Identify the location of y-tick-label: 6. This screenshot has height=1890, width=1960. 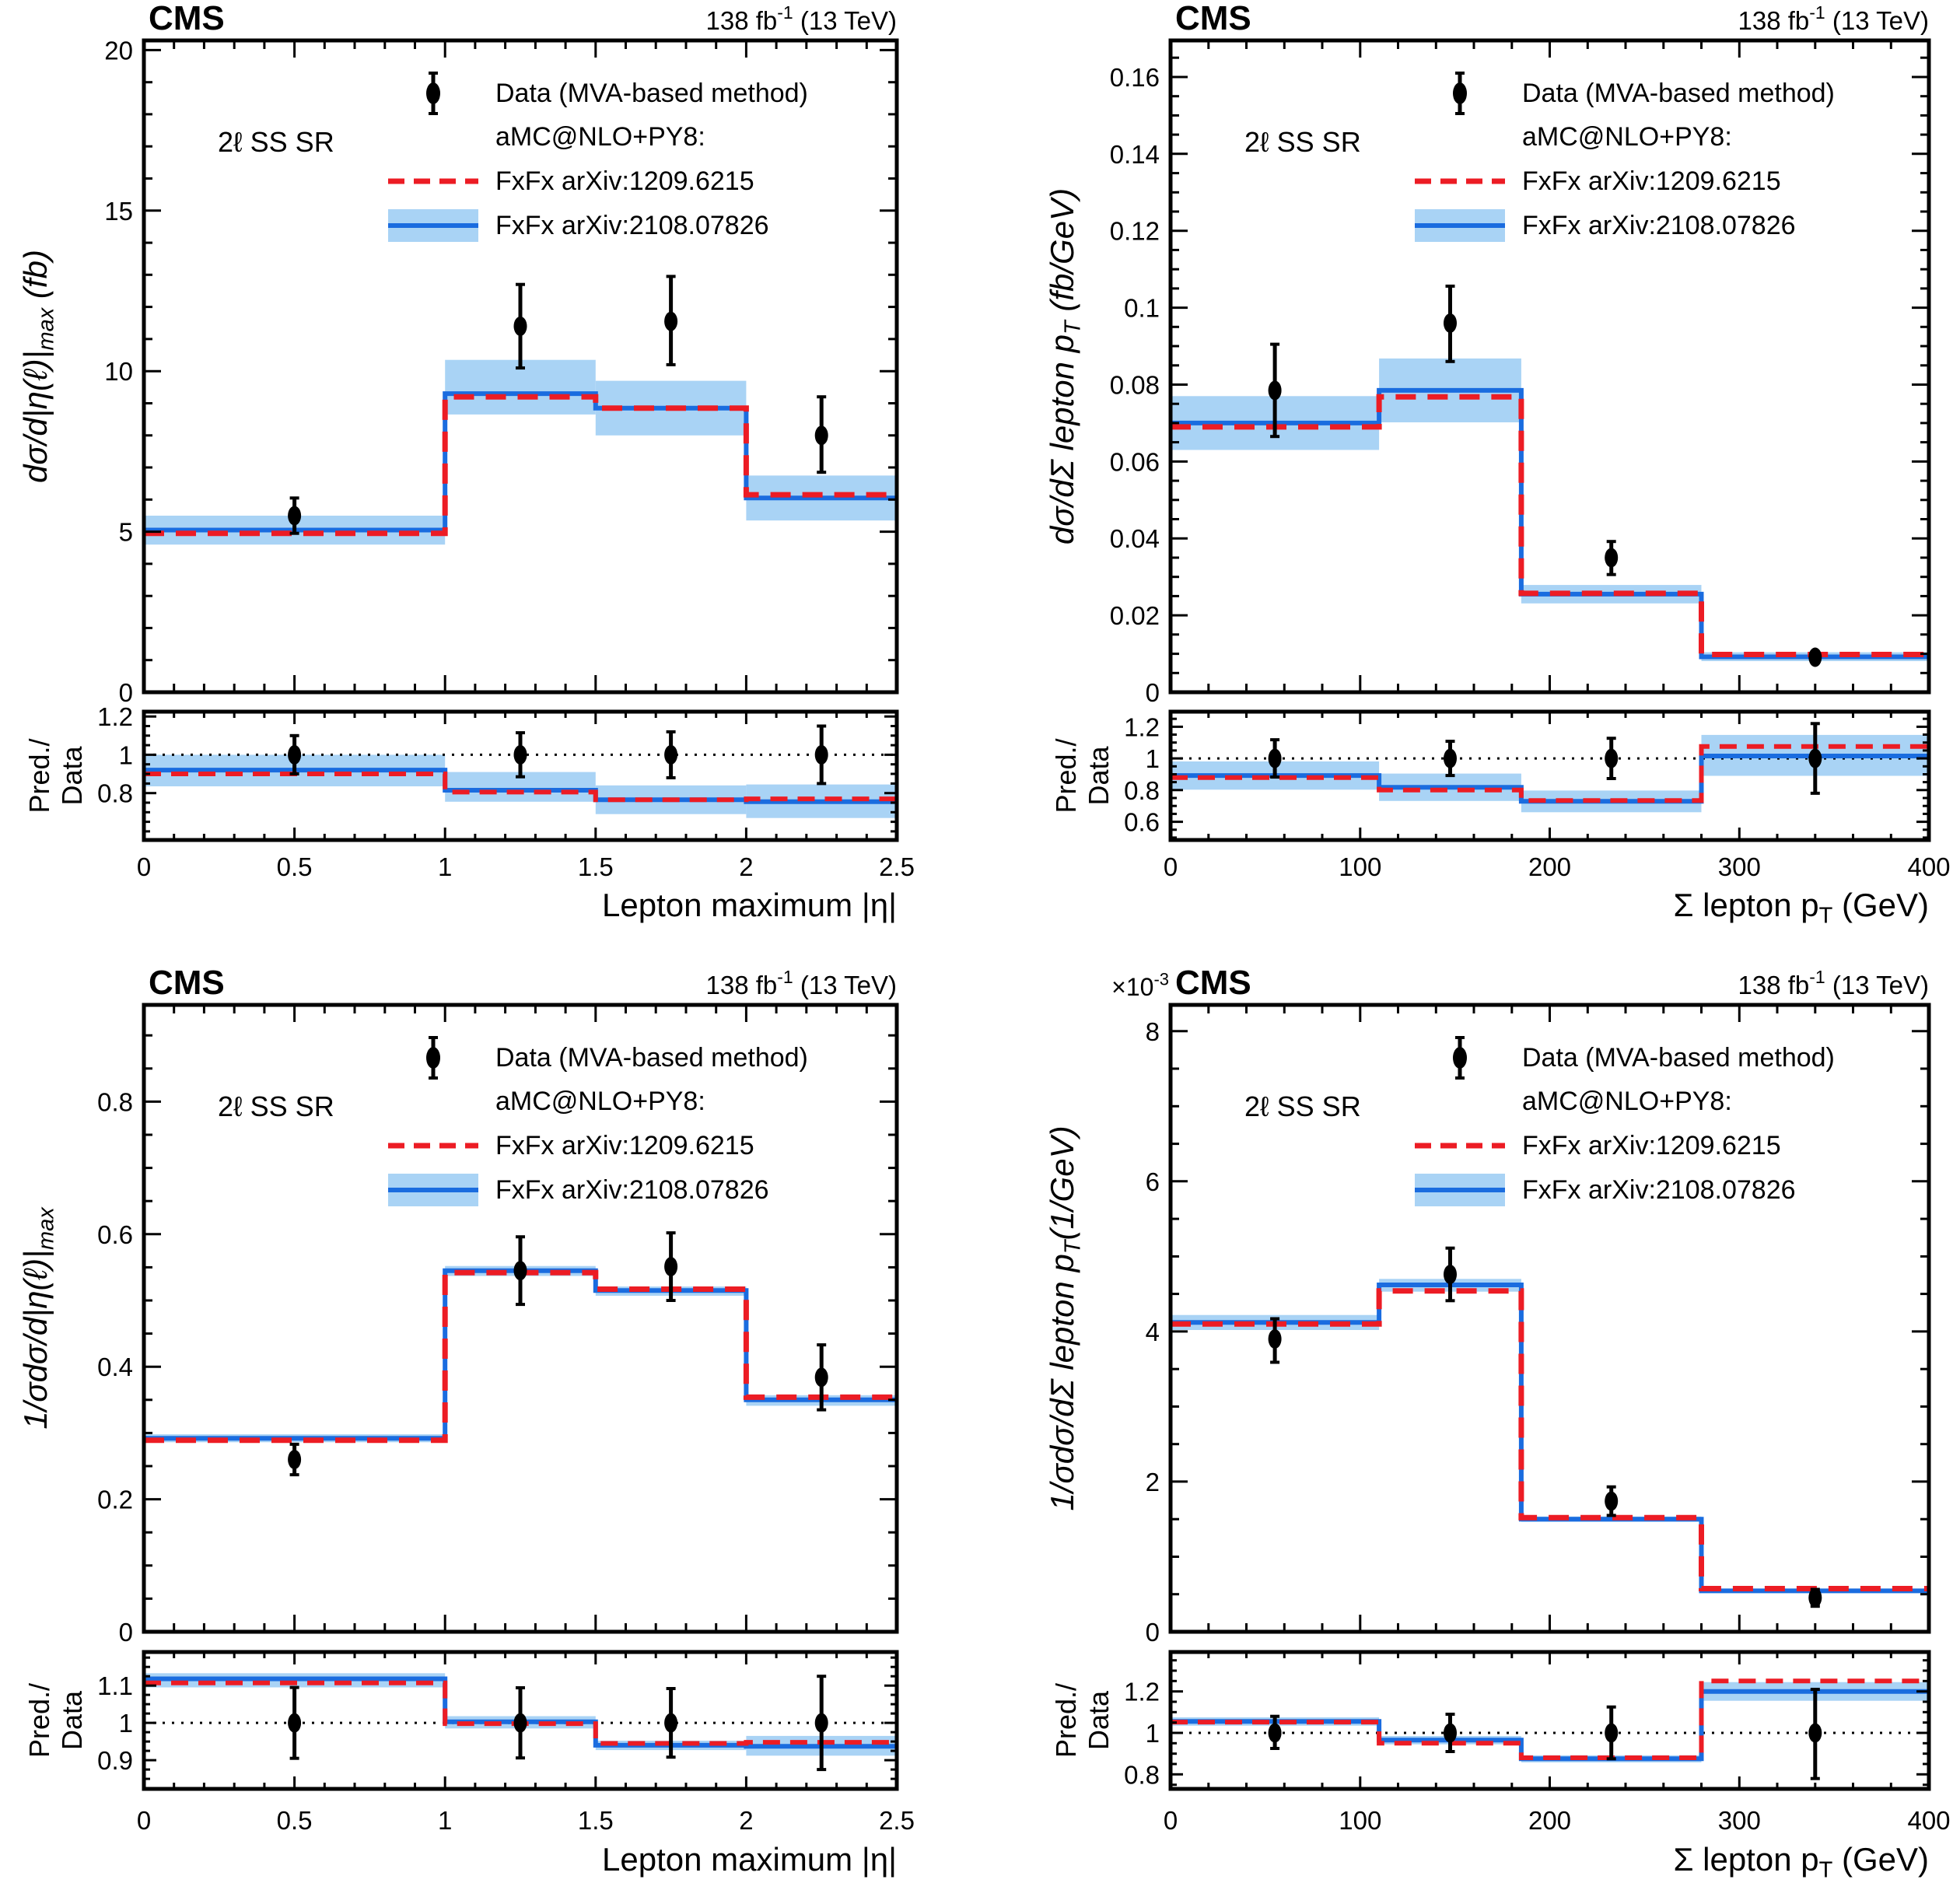
(1153, 1181).